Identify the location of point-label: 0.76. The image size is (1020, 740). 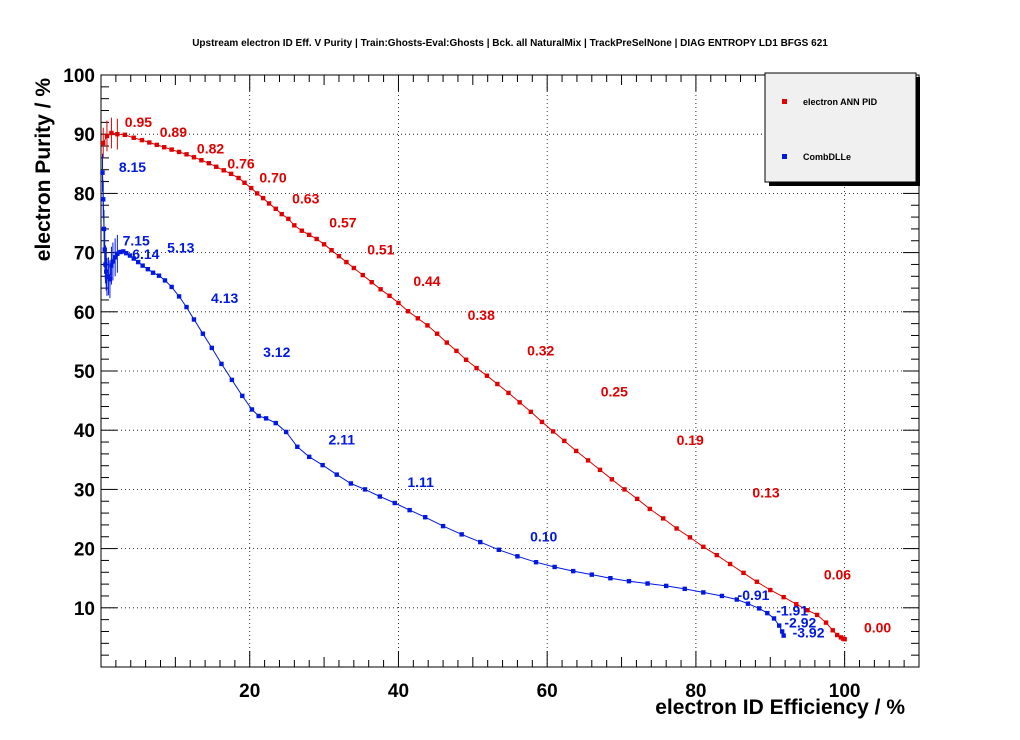
(240, 164).